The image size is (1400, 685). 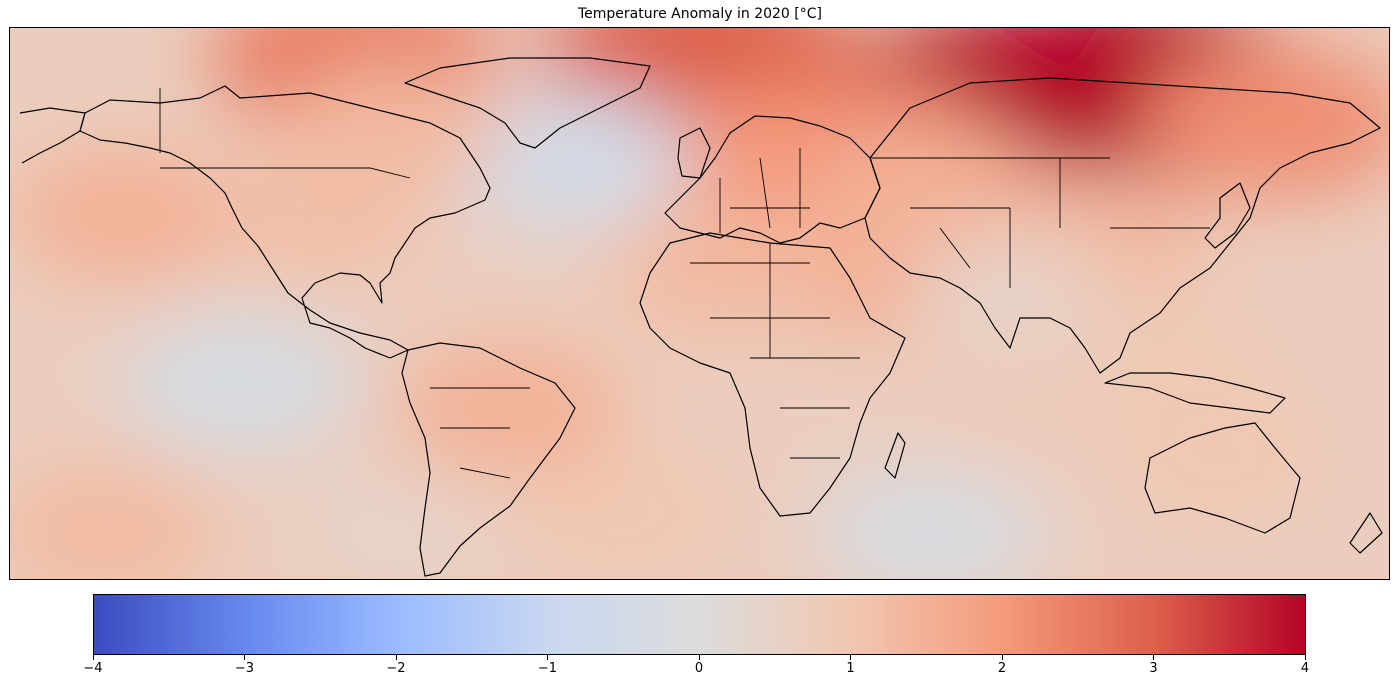 I want to click on coastline-south-america, so click(x=488, y=459).